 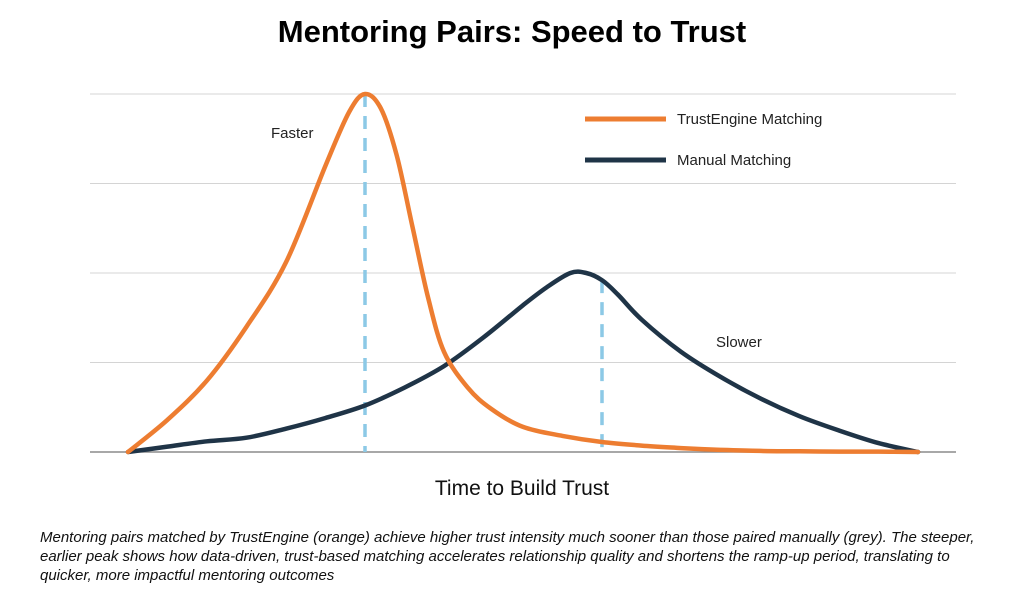 I want to click on legend-label-manual: Manual Matching, so click(x=734, y=160).